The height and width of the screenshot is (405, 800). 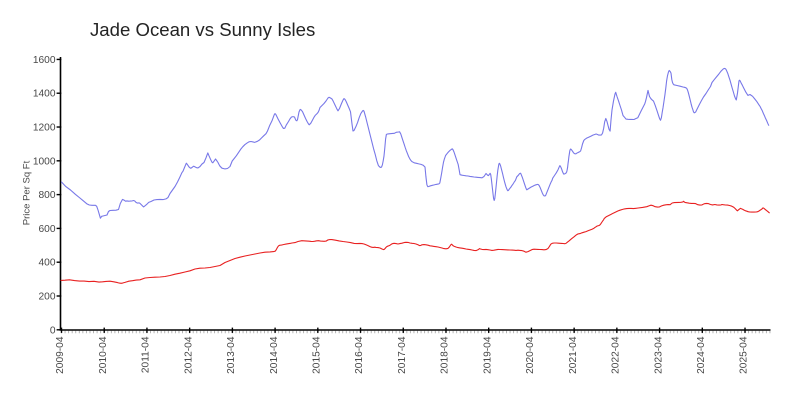 I want to click on svg-text: 2014-04, so click(x=274, y=355).